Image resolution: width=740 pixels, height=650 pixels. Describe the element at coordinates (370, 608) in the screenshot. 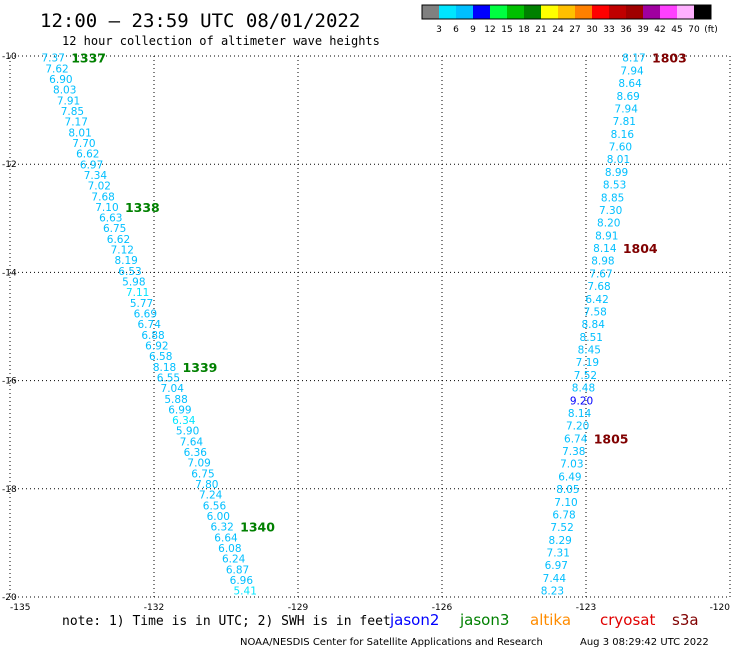

I see `x-axis-ticks: -135 -132 -129 -126 -123 -120` at that location.